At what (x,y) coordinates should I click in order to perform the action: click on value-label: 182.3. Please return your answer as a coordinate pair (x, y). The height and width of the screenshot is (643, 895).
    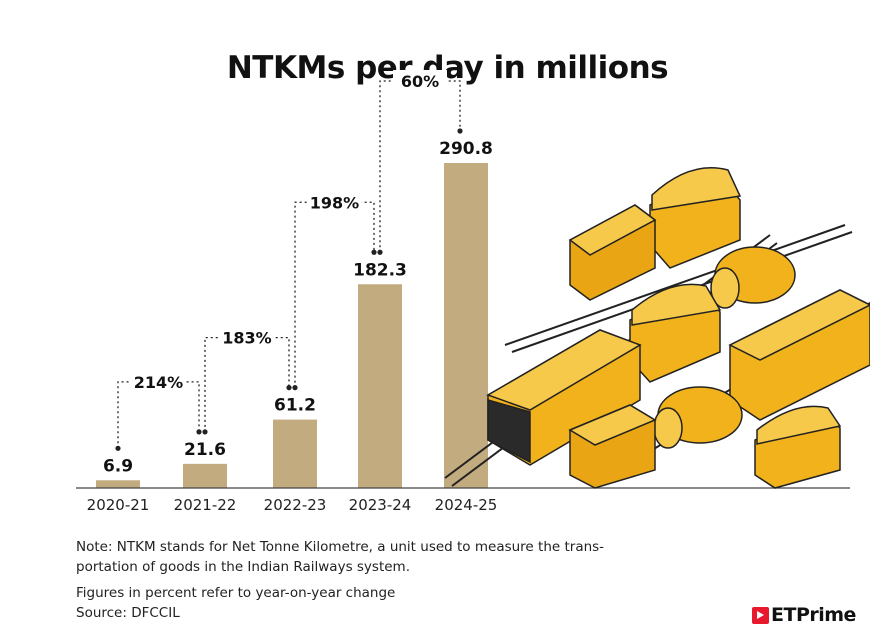
    Looking at the image, I should click on (380, 270).